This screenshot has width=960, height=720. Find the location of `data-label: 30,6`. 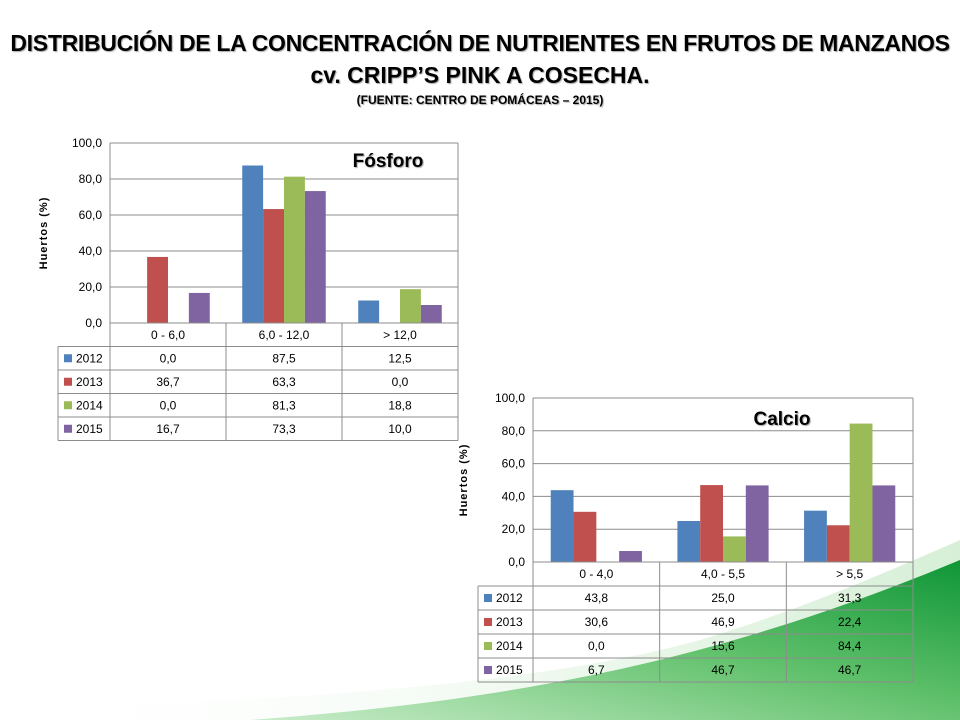

data-label: 30,6 is located at coordinates (597, 622).